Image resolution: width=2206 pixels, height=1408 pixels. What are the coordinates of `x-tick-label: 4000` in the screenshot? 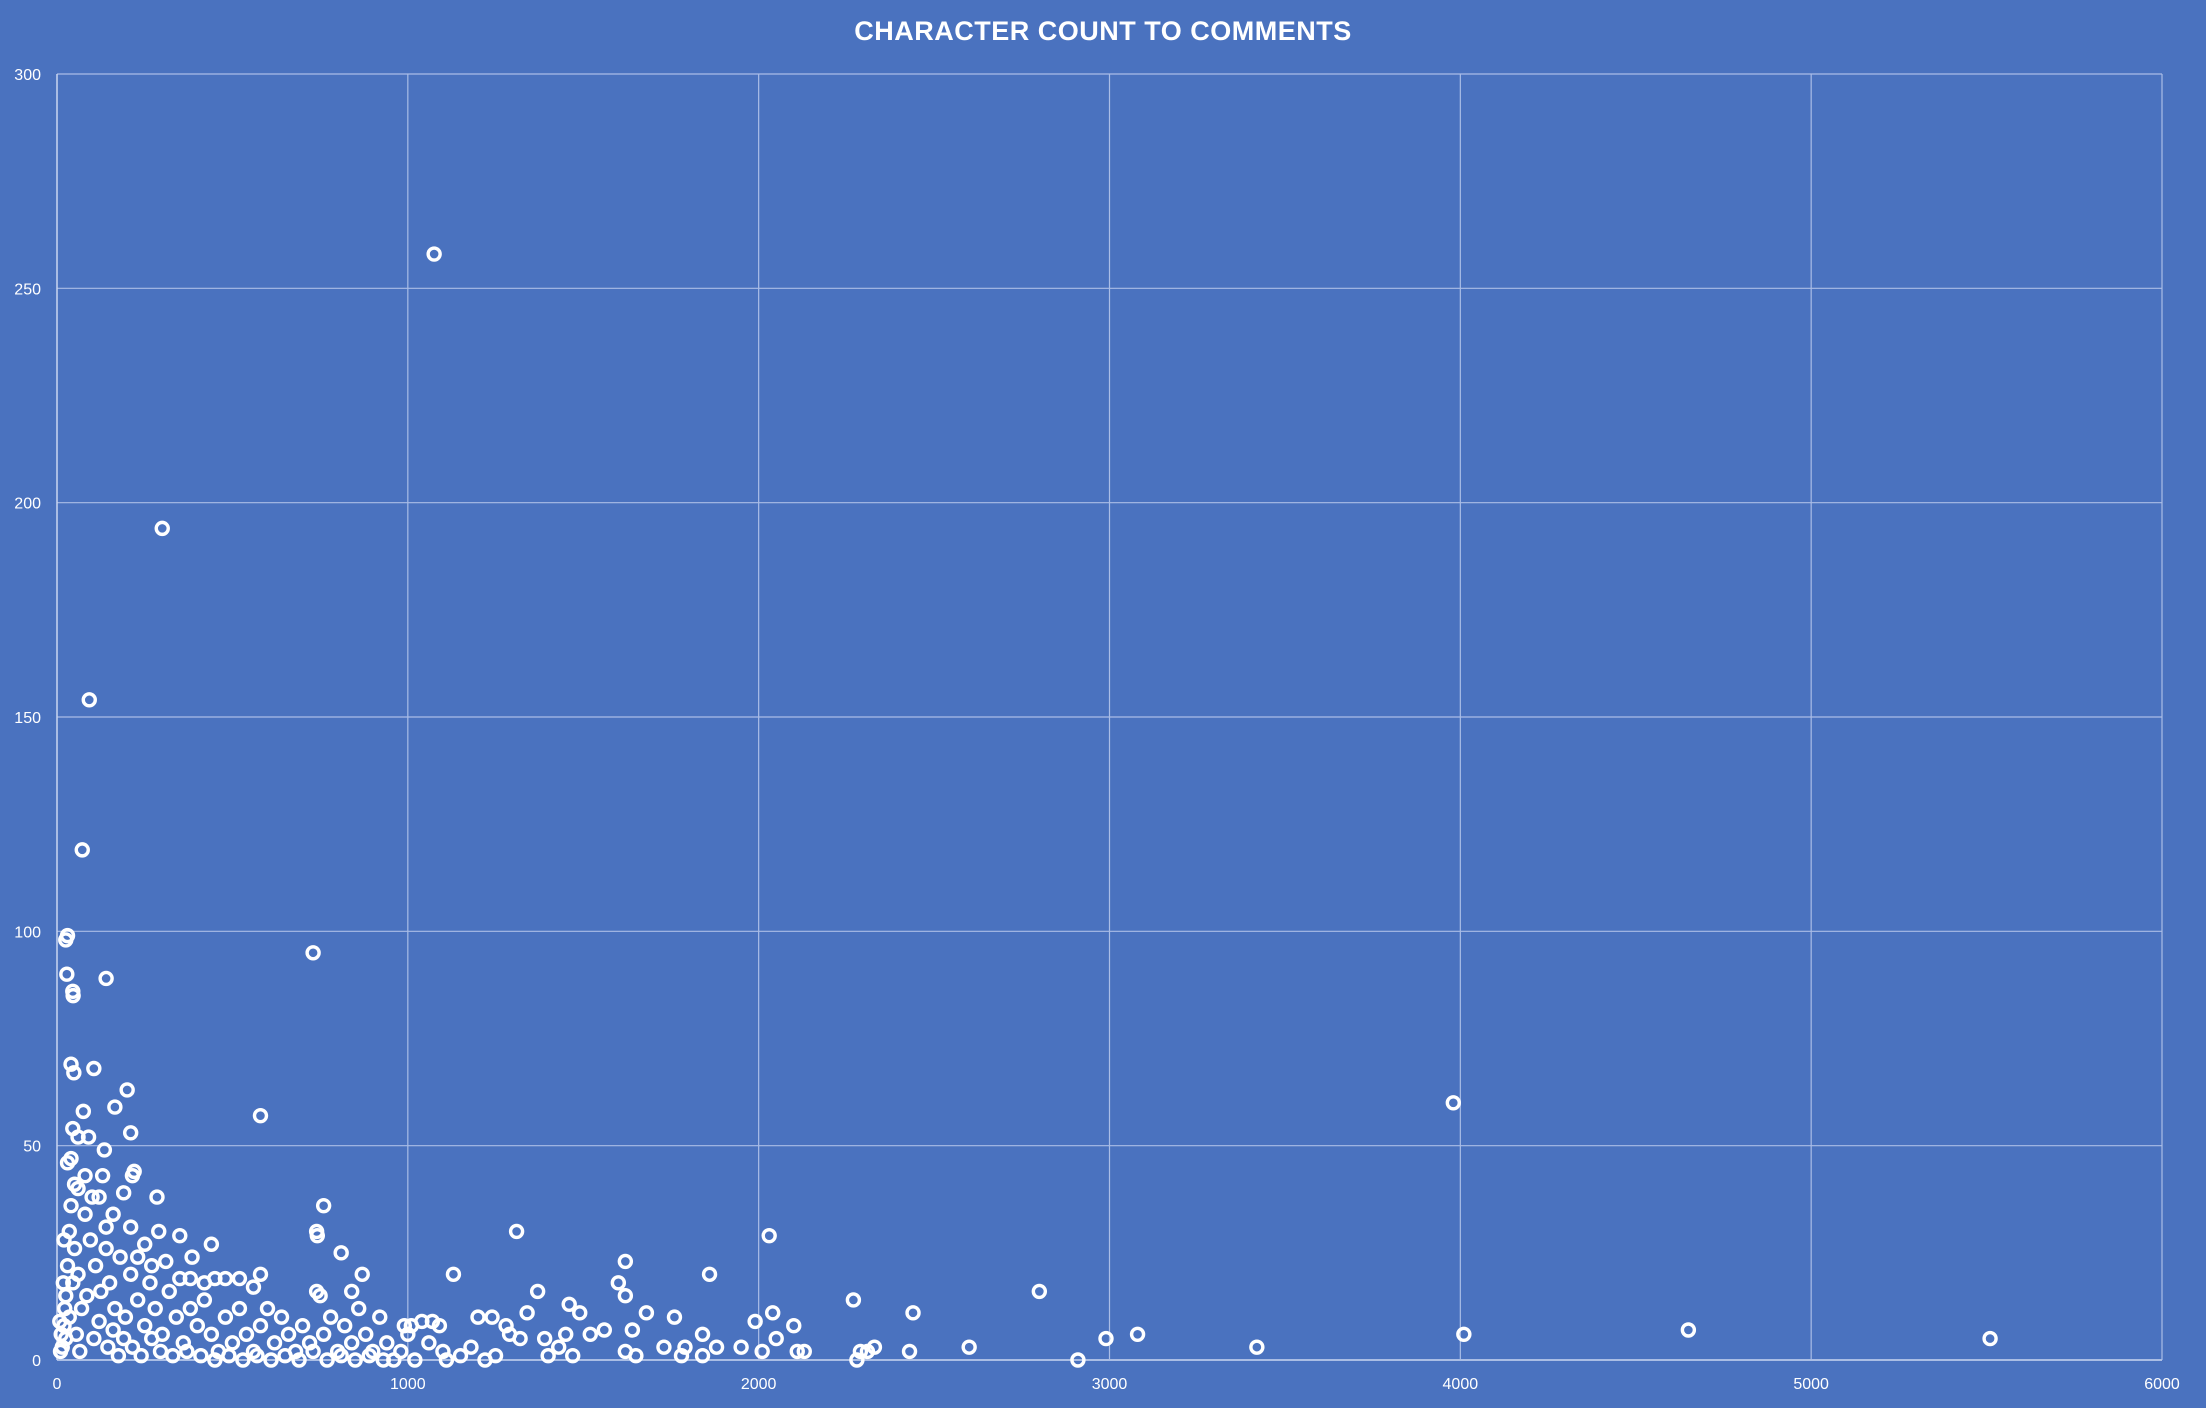 It's located at (1461, 1384).